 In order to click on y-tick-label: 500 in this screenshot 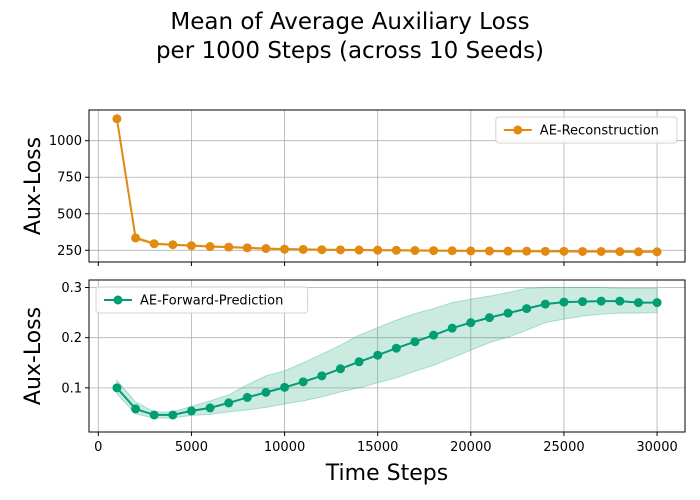, I will do `click(69, 214)`.